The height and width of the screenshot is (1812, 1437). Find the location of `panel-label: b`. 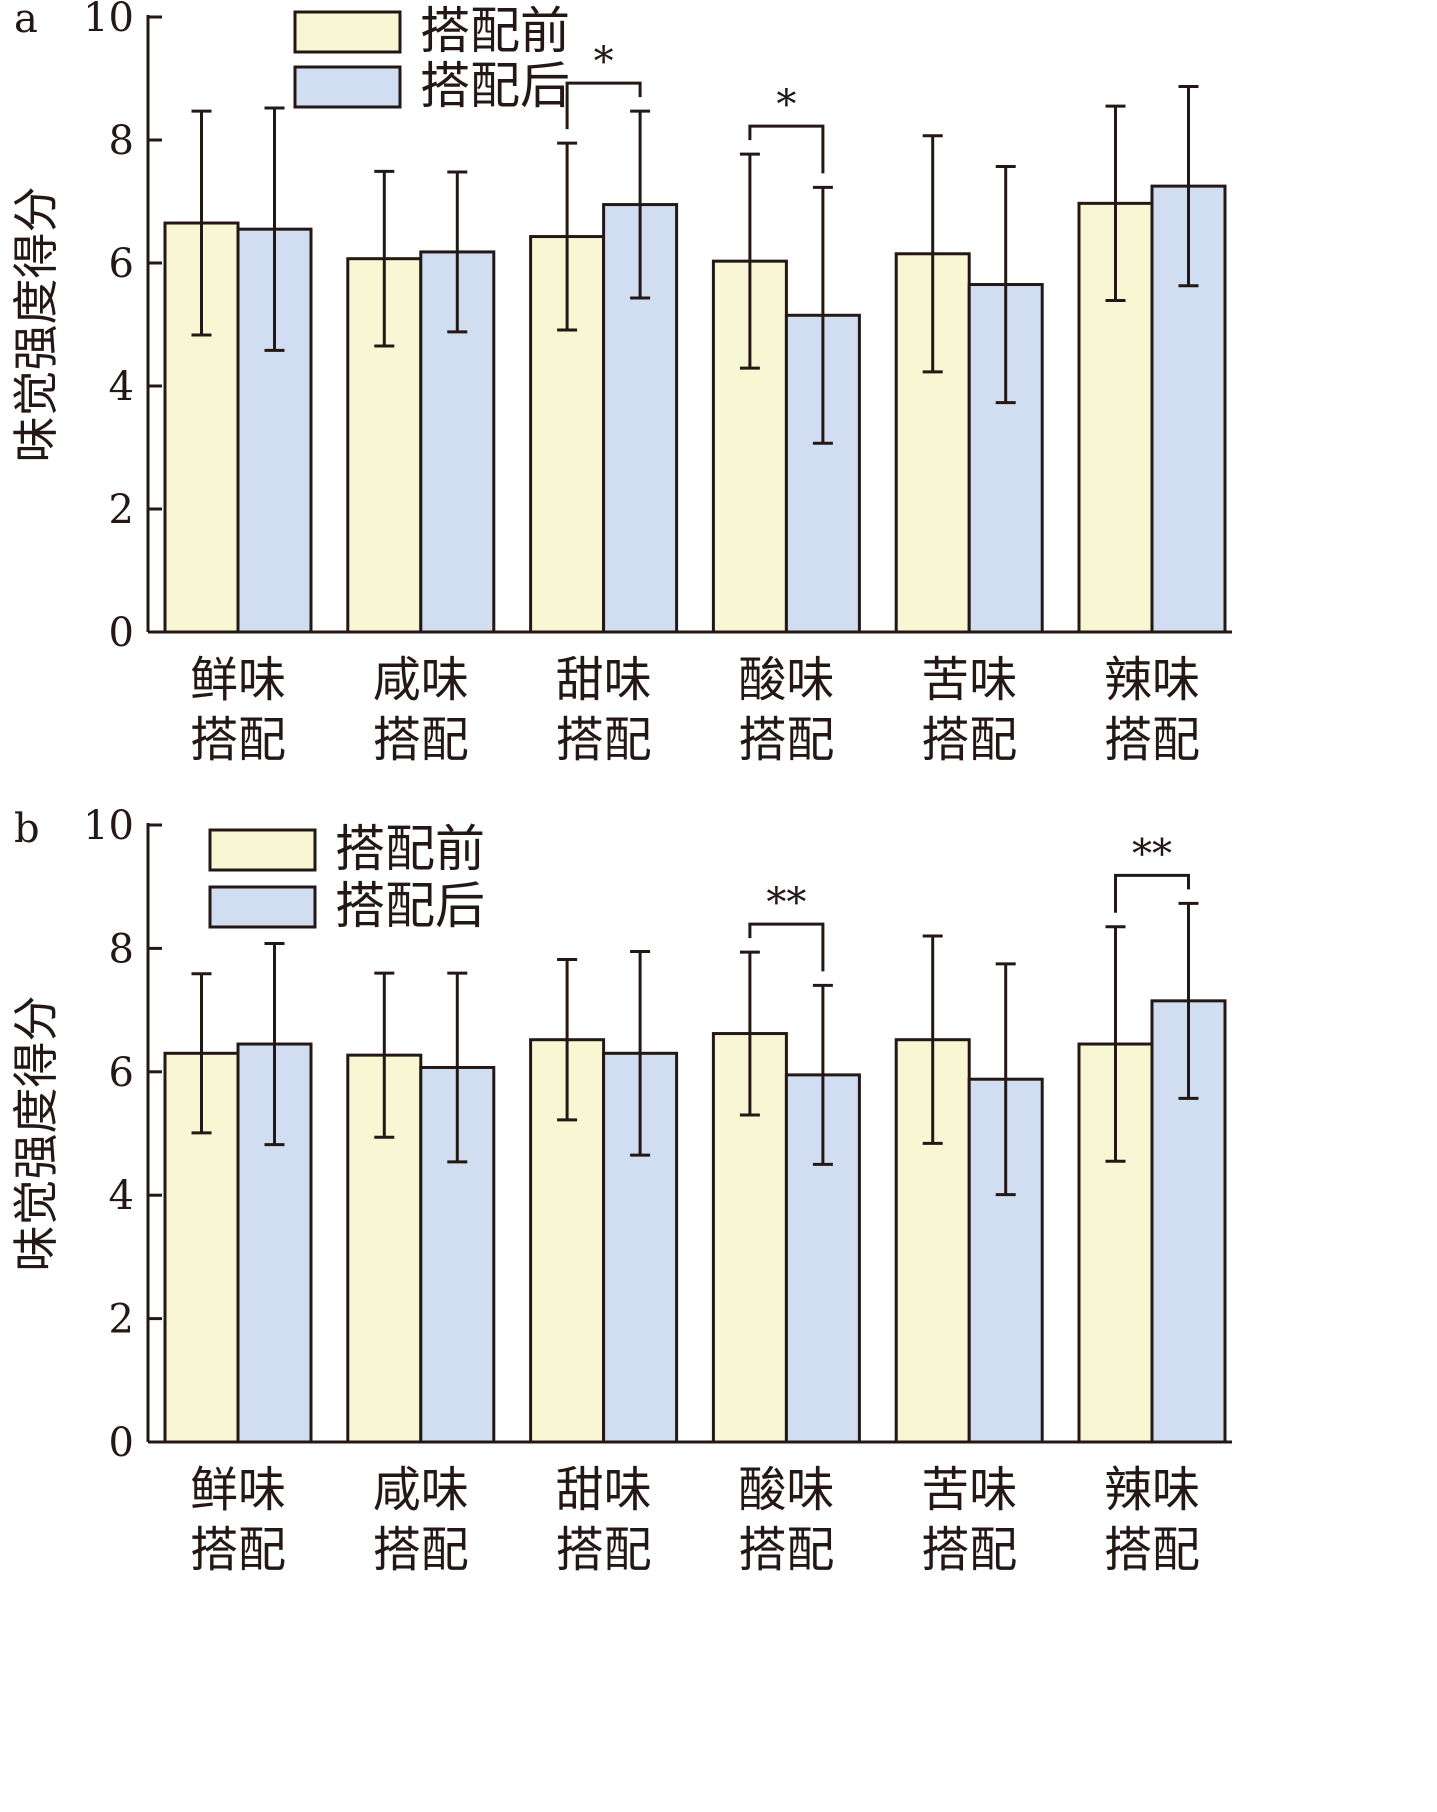

panel-label: b is located at coordinates (27, 829).